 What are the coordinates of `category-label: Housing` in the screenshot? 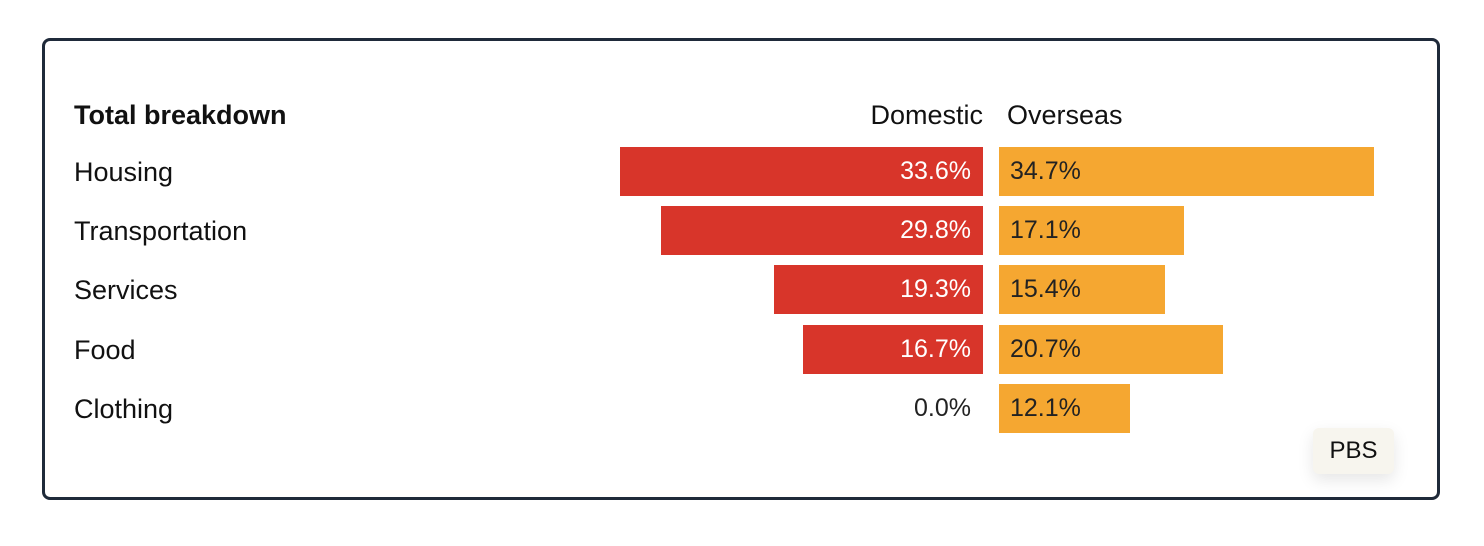 It's located at (124, 172).